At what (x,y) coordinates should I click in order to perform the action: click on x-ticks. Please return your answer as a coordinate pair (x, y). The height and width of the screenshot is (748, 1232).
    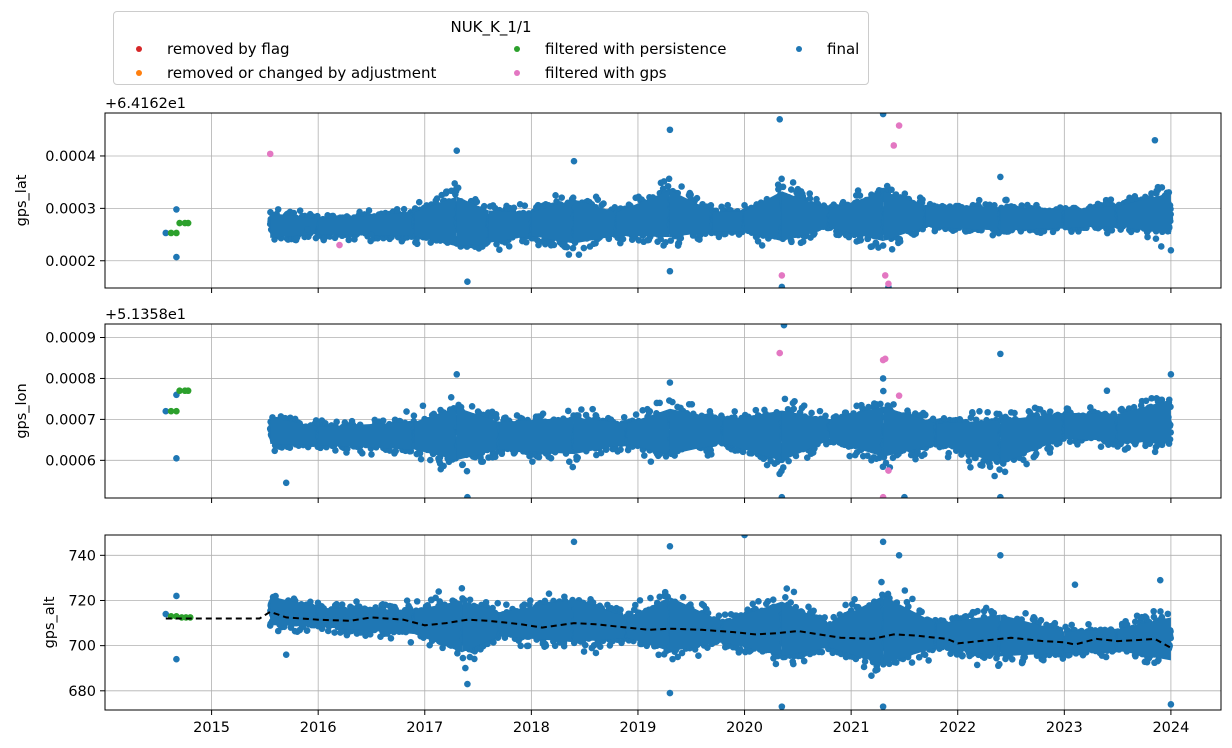
    Looking at the image, I should click on (691, 290).